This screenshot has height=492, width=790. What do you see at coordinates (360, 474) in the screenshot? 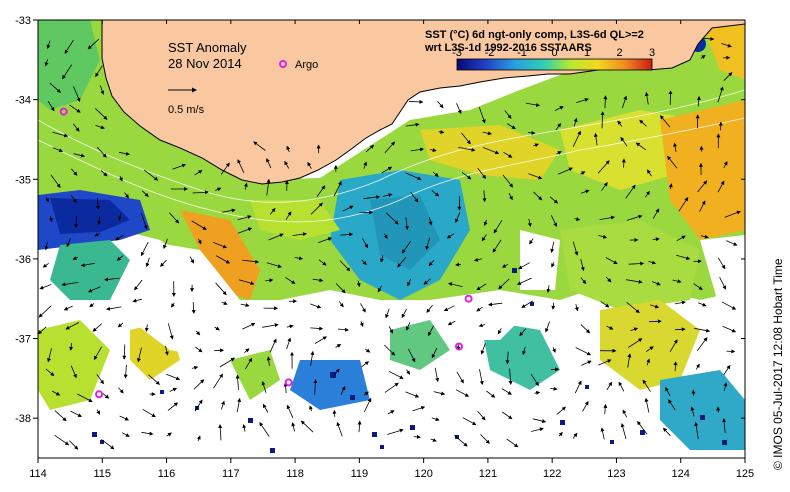
I see `x-tick-label: 119` at bounding box center [360, 474].